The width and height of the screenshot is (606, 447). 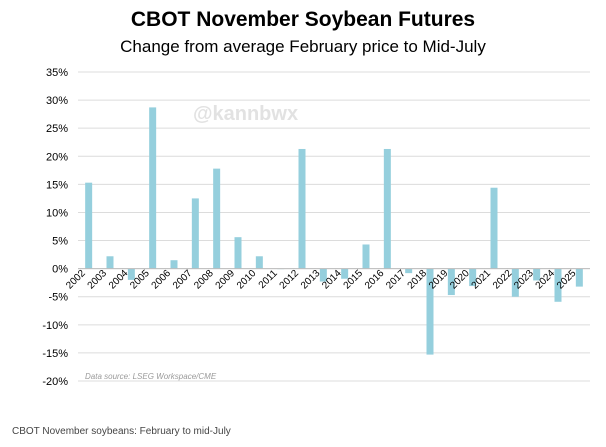 What do you see at coordinates (183, 280) in the screenshot?
I see `x-tick-label: 2007` at bounding box center [183, 280].